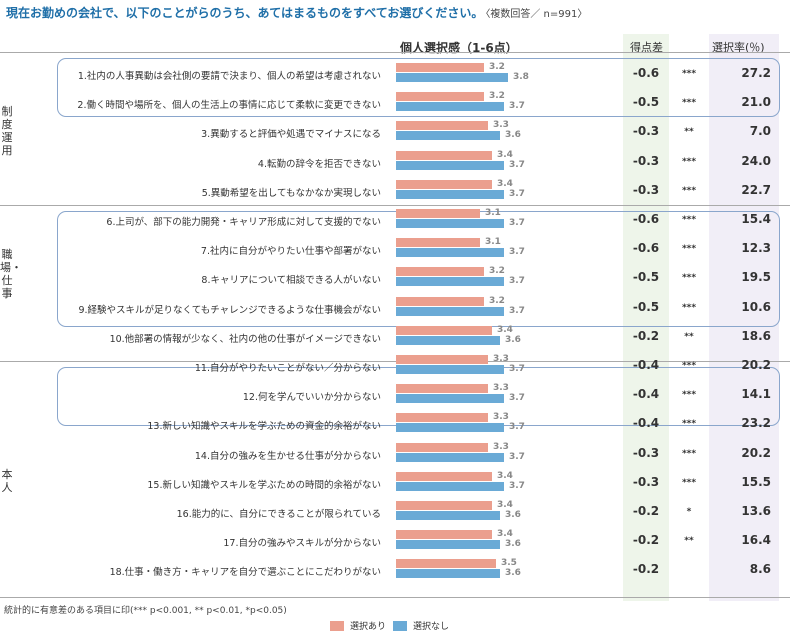 The width and height of the screenshot is (790, 633). I want to click on selection-rate: 20.2, so click(756, 452).